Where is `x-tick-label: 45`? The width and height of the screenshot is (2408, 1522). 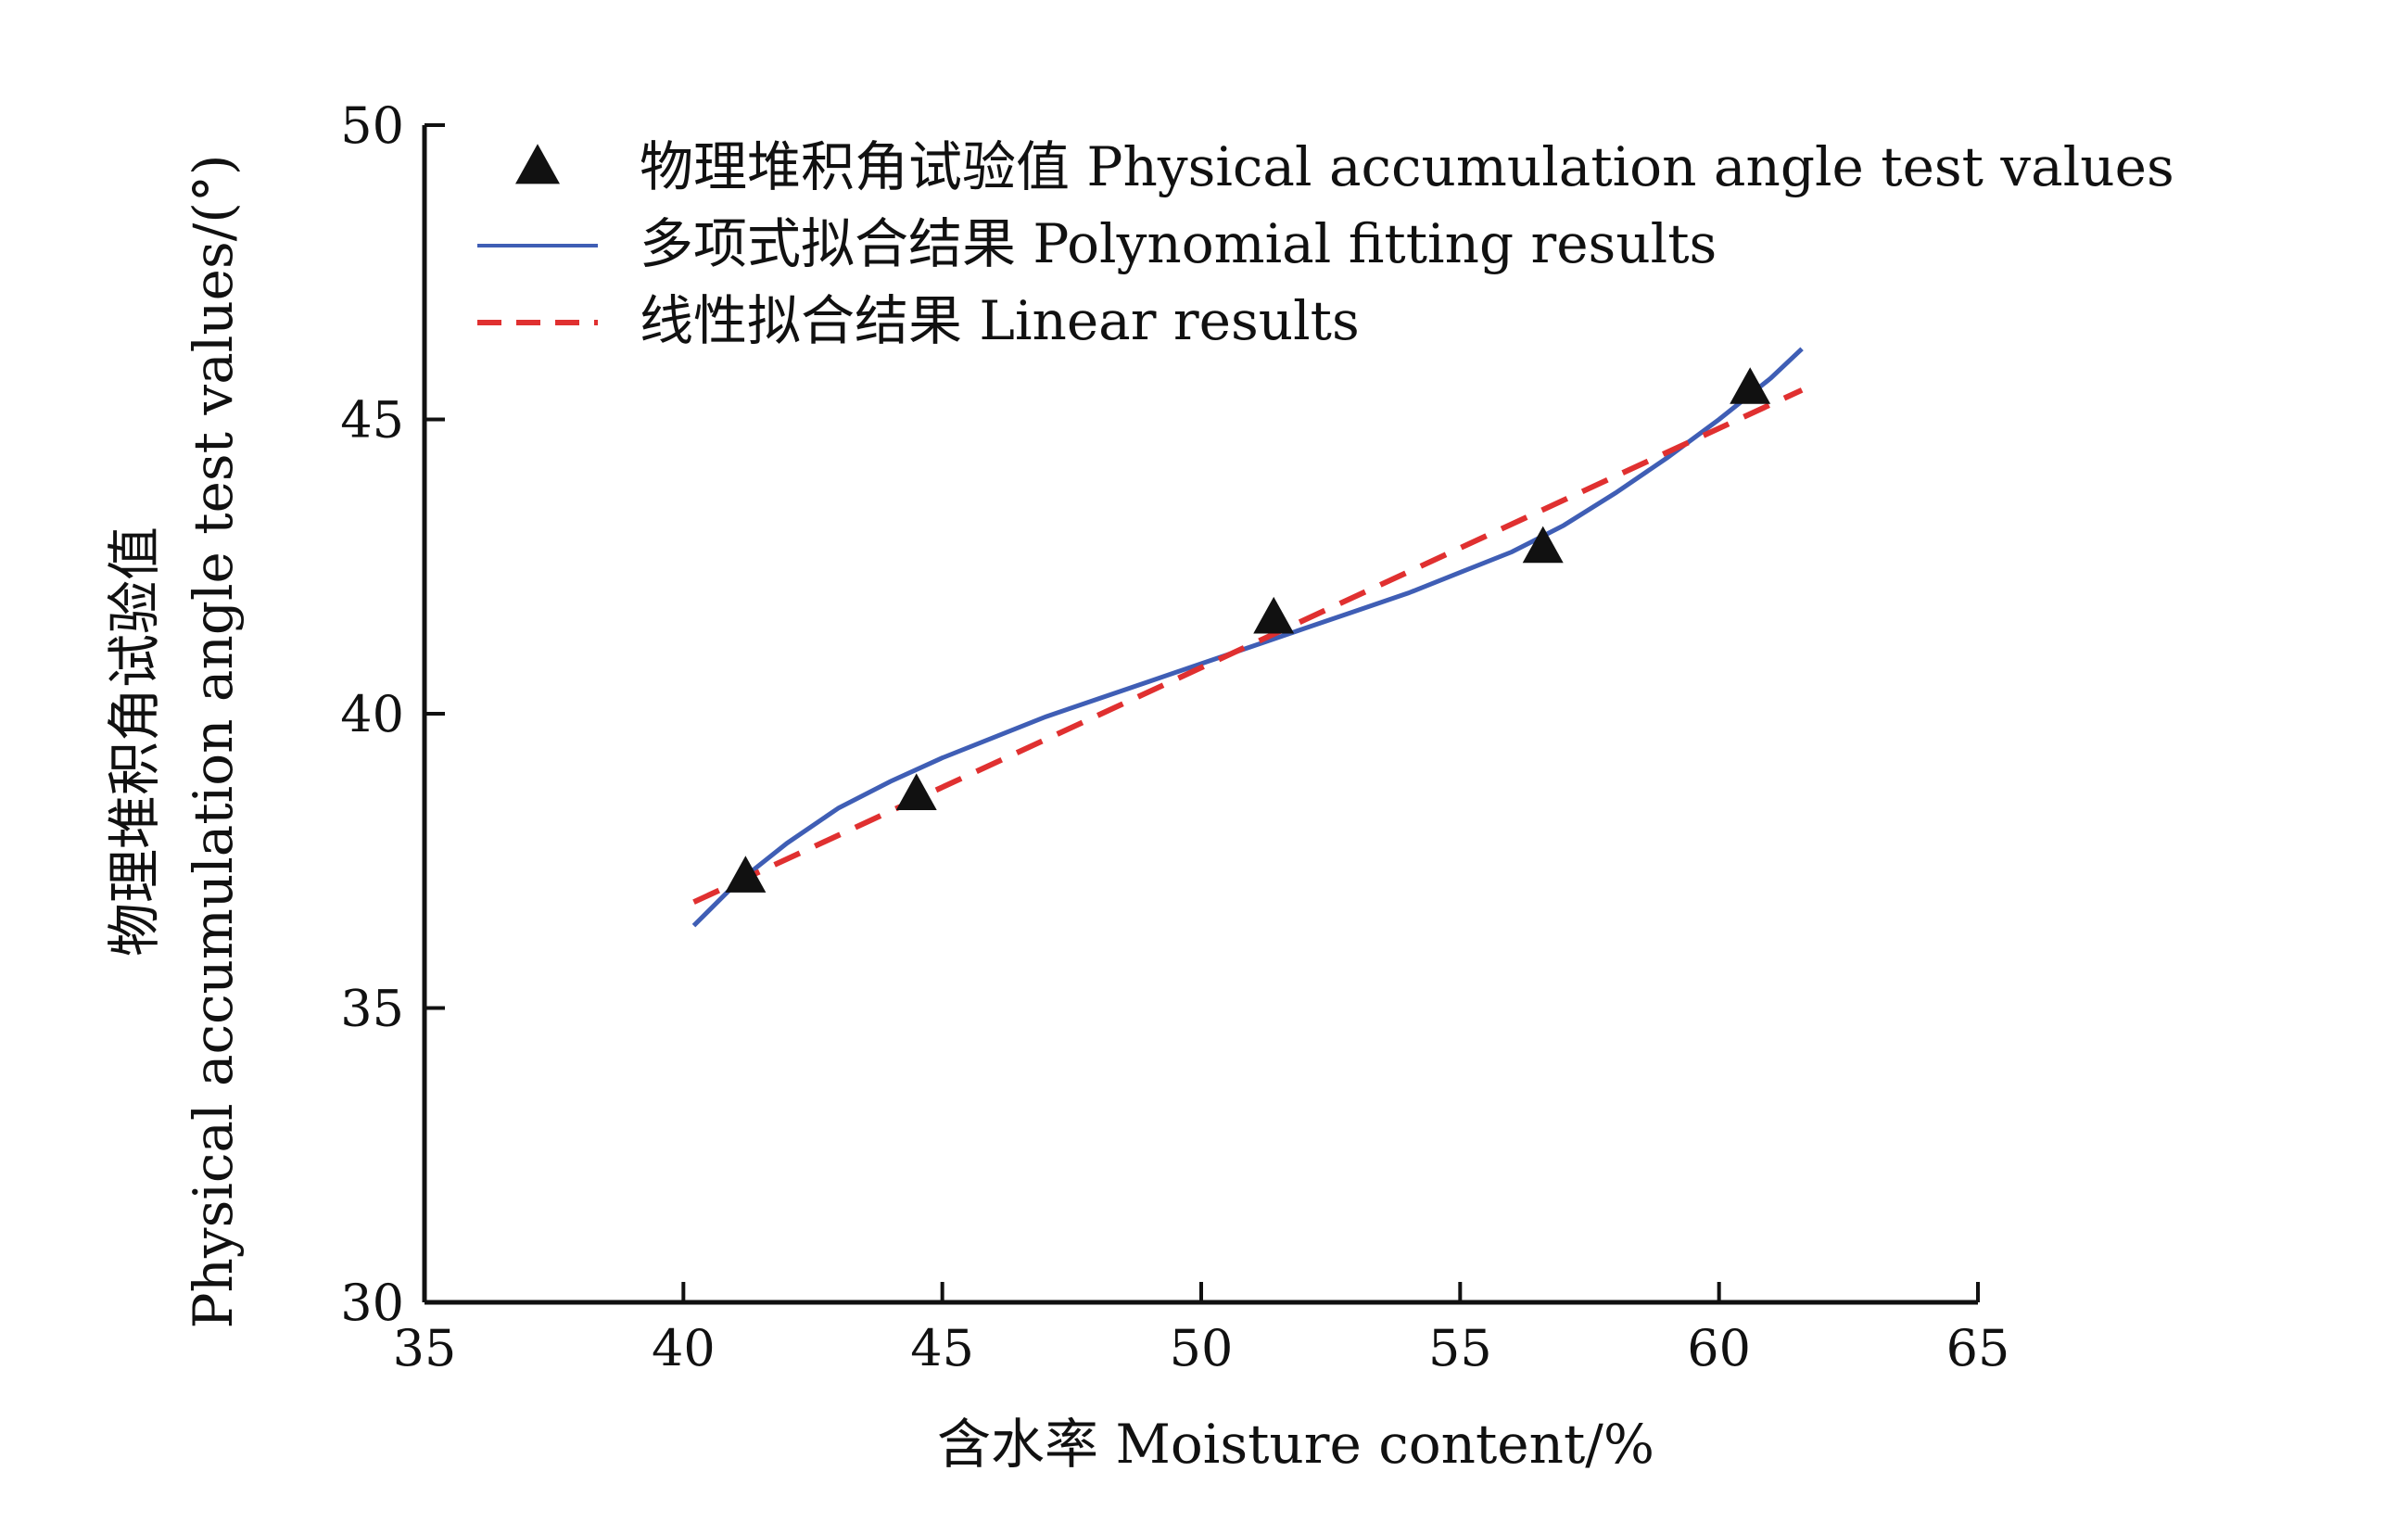 x-tick-label: 45 is located at coordinates (942, 1348).